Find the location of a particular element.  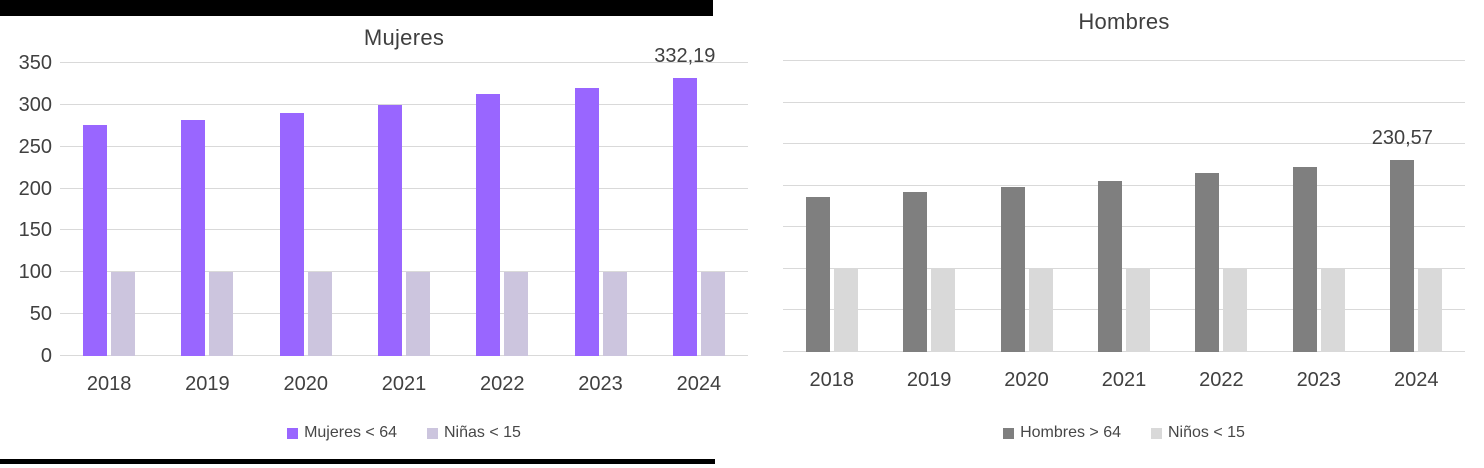

category-group: 2022 is located at coordinates (502, 229).